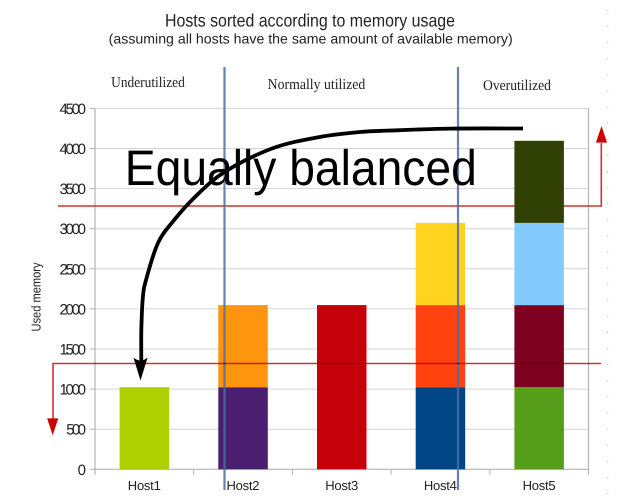 The image size is (624, 500). Describe the element at coordinates (73, 149) in the screenshot. I see `svg-text: 4000` at that location.